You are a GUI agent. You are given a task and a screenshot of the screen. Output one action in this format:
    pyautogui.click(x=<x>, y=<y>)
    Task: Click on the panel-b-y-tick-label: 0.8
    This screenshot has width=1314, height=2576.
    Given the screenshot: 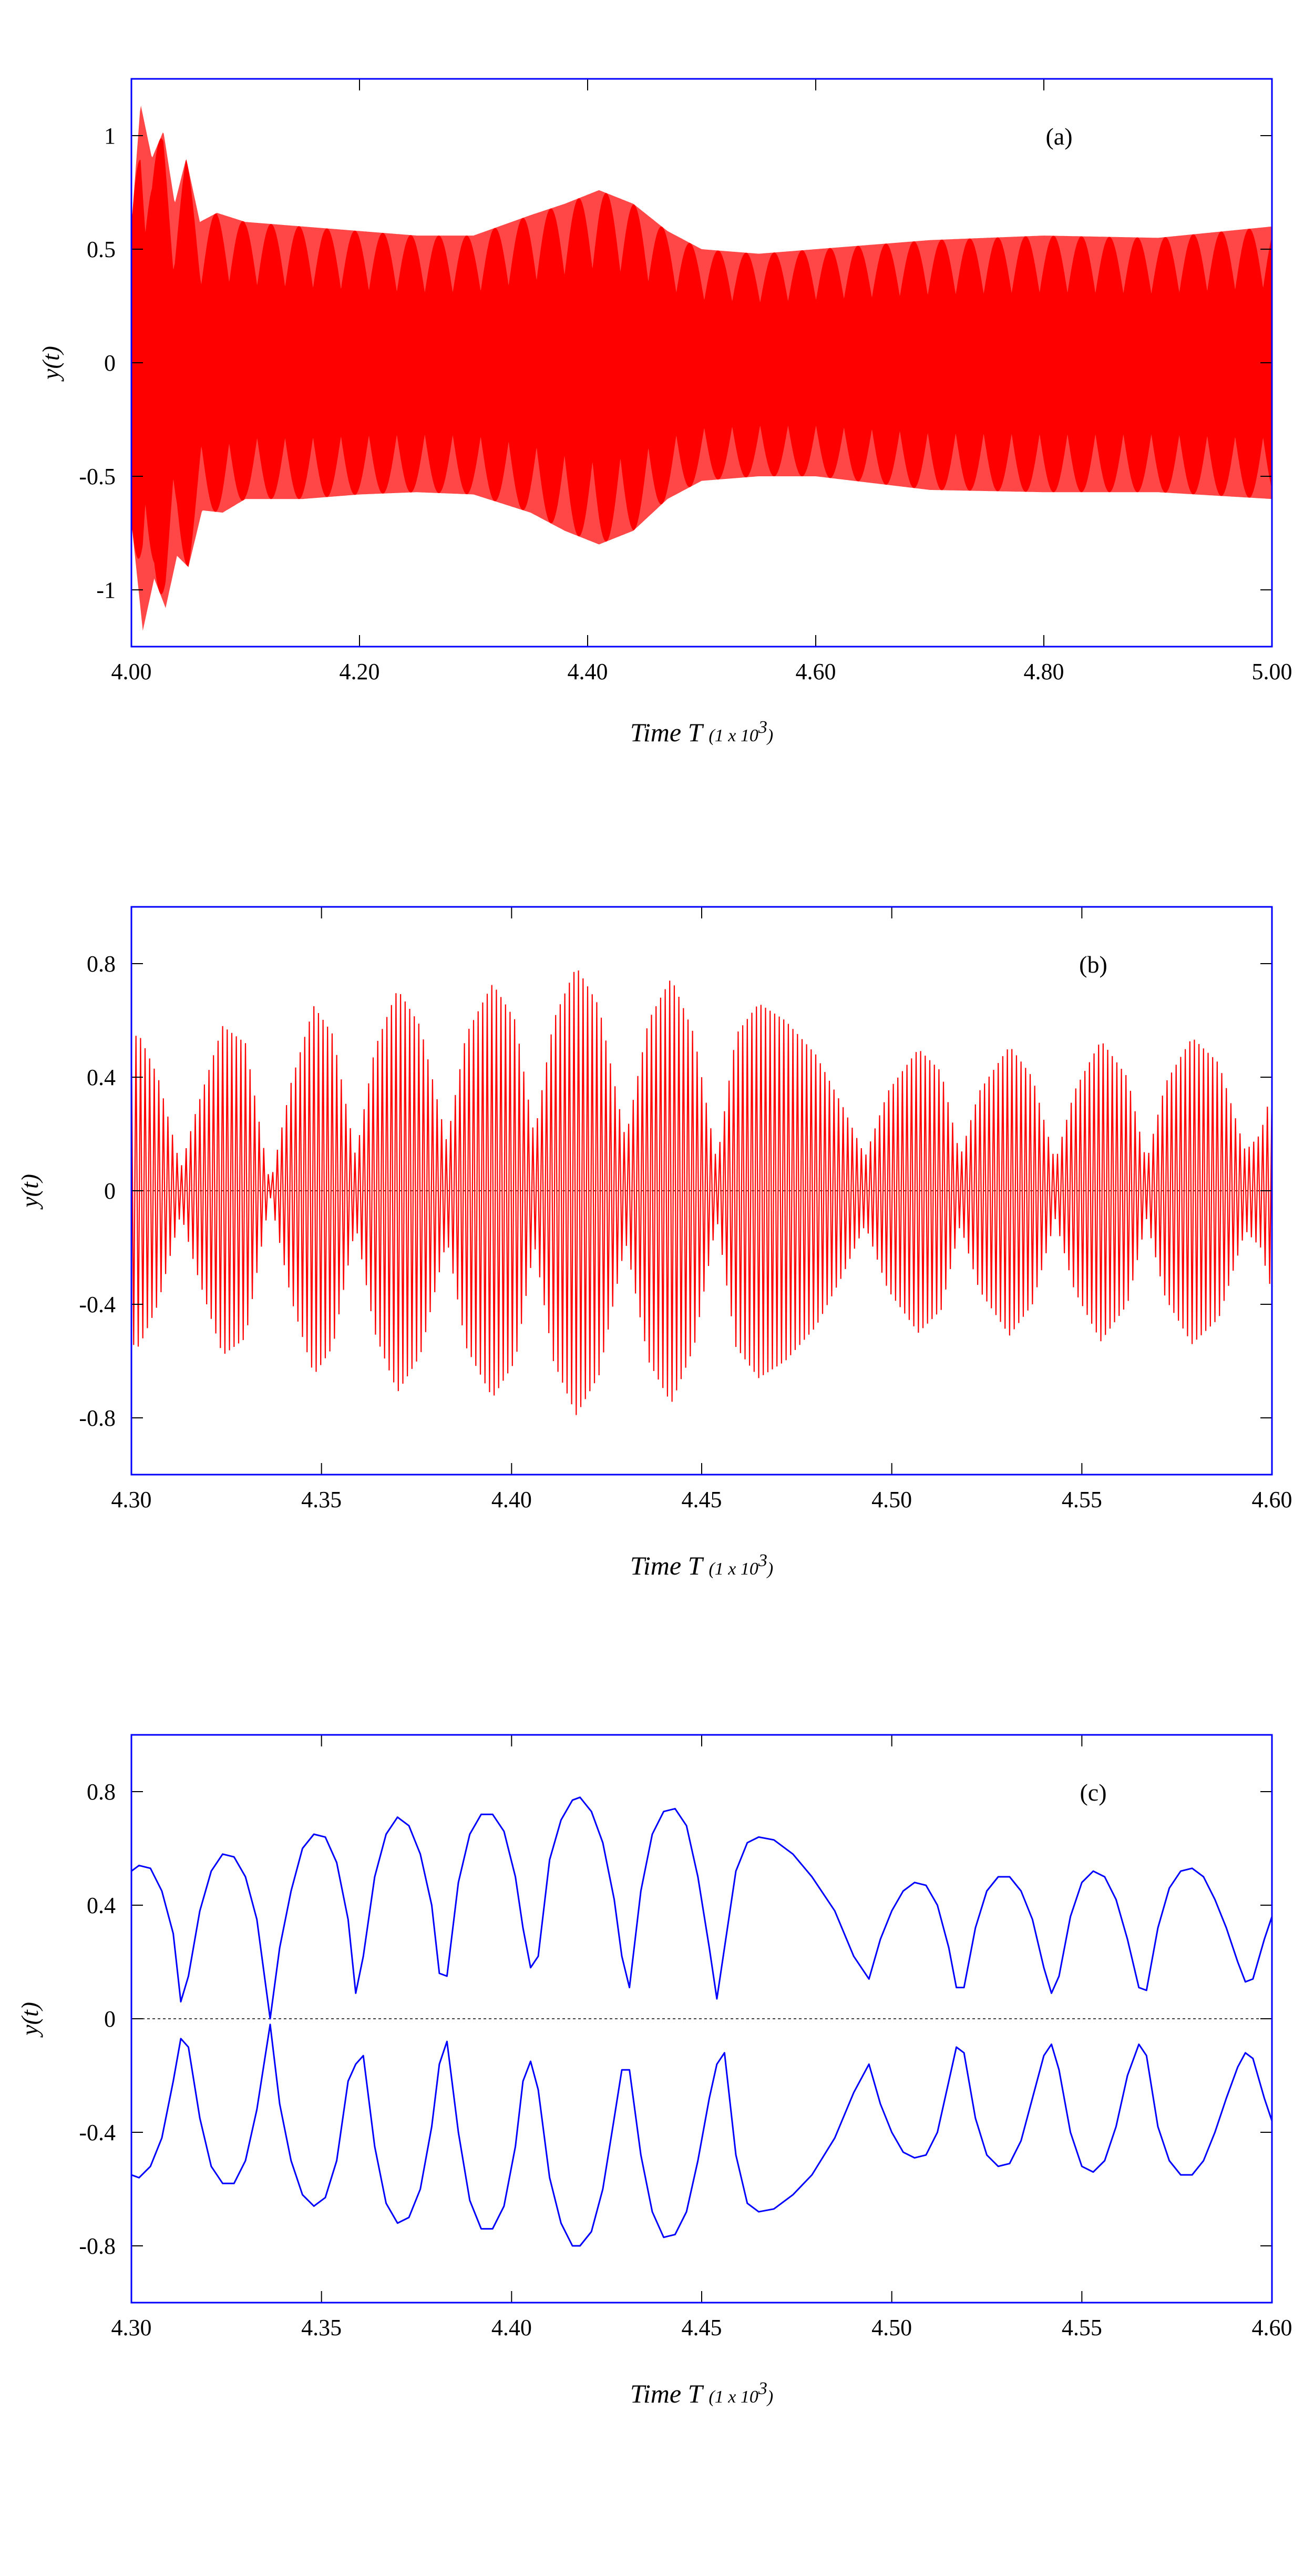 What is the action you would take?
    pyautogui.click(x=101, y=964)
    